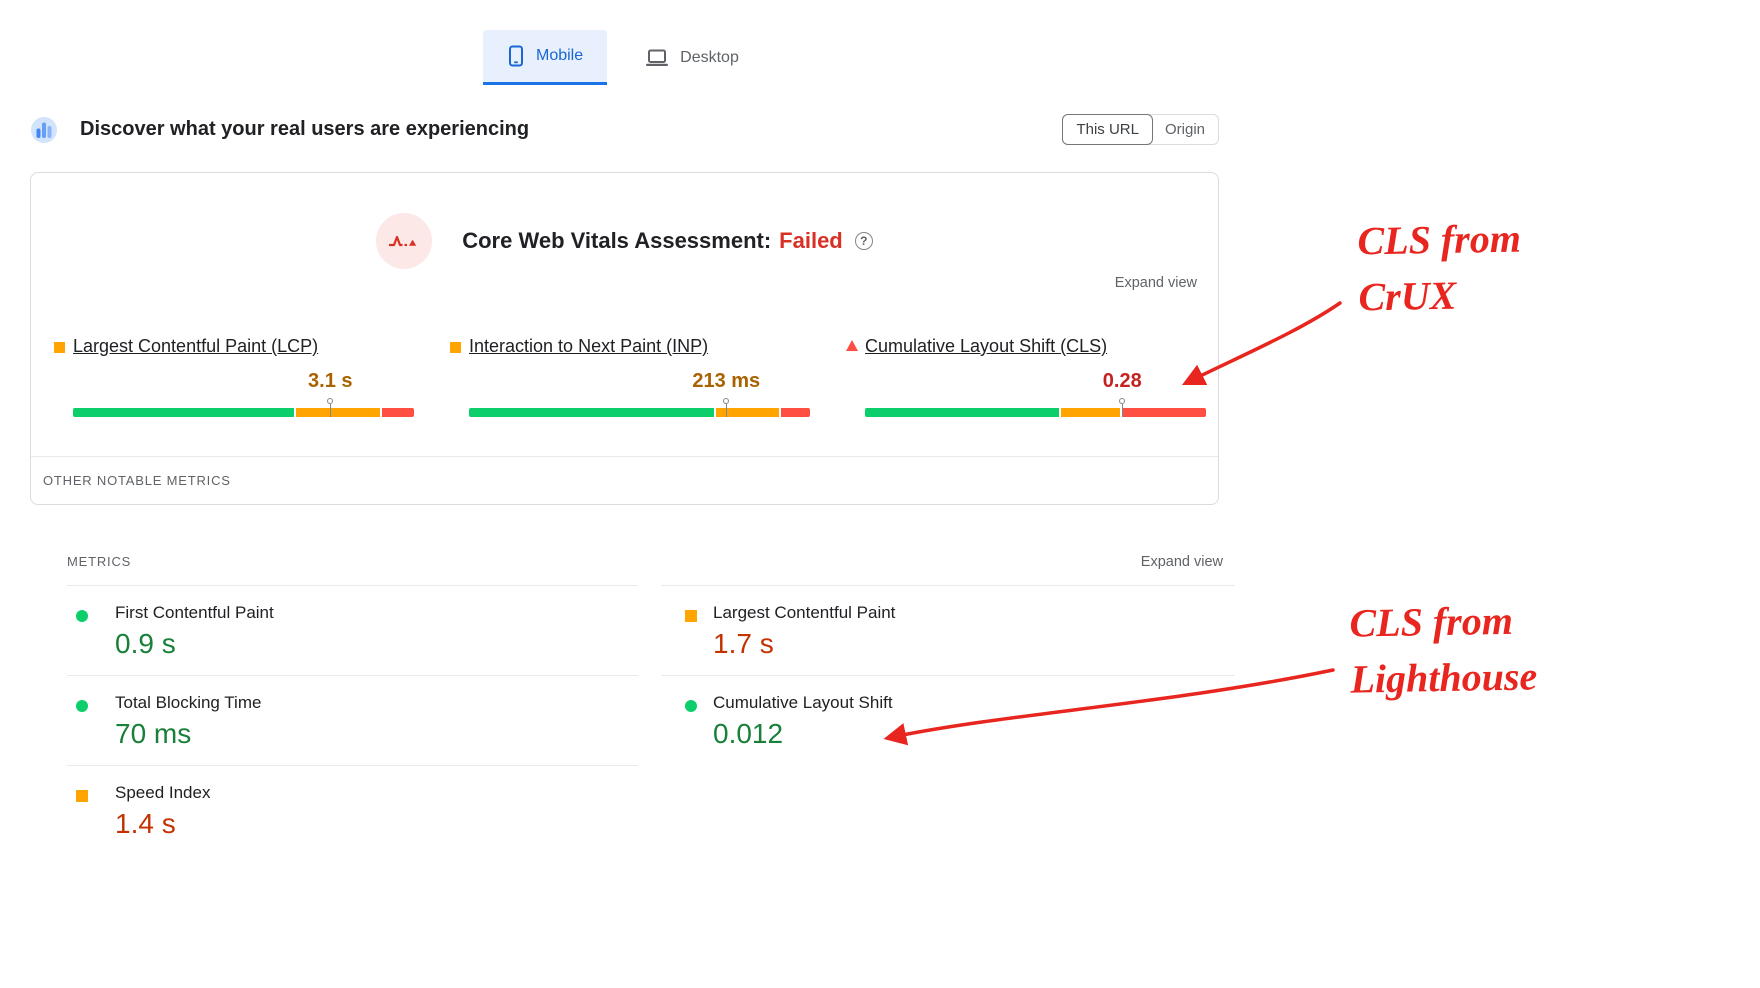 The image size is (1760, 988). What do you see at coordinates (795, 412) in the screenshot?
I see `inp-bar-poor-segment` at bounding box center [795, 412].